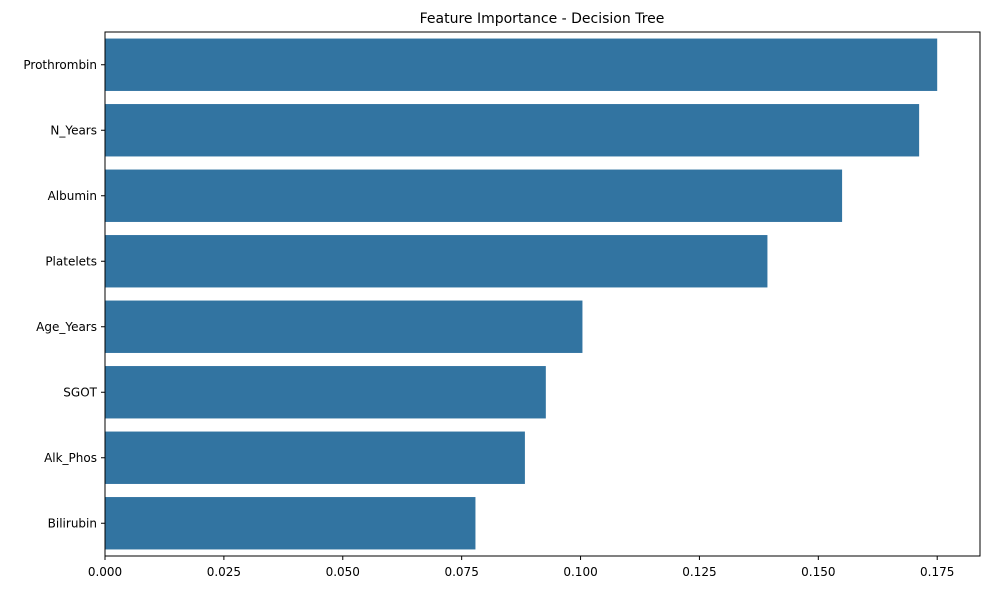  What do you see at coordinates (818, 572) in the screenshot?
I see `x-tick-label: 0.150` at bounding box center [818, 572].